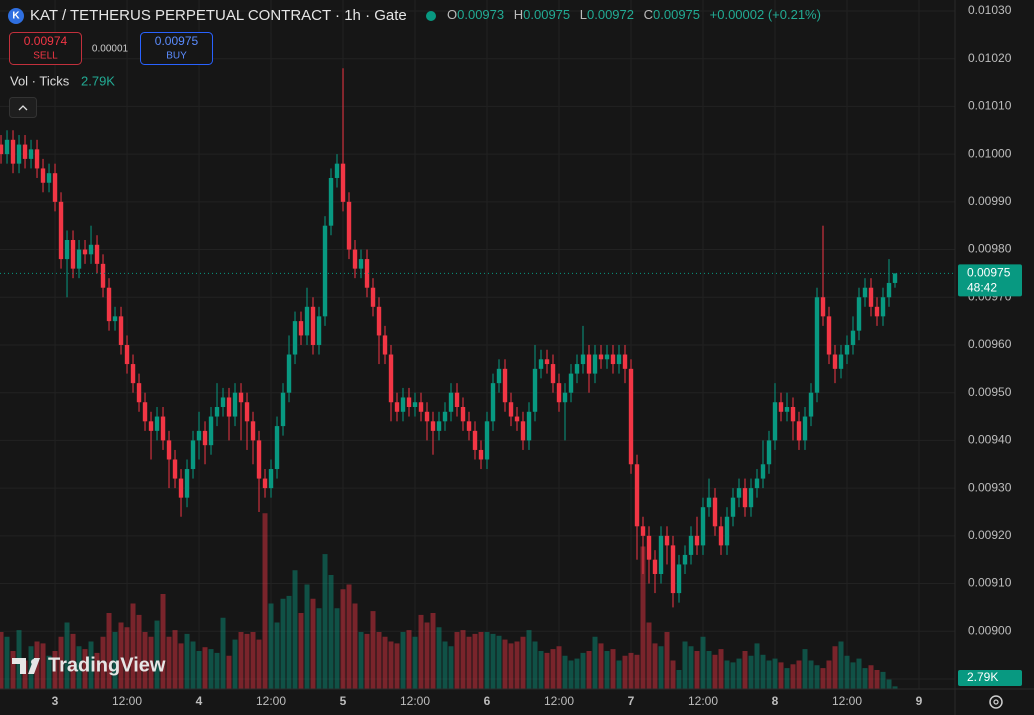 This screenshot has height=715, width=1034. Describe the element at coordinates (46, 41) in the screenshot. I see `sell-price: 0.00974` at that location.